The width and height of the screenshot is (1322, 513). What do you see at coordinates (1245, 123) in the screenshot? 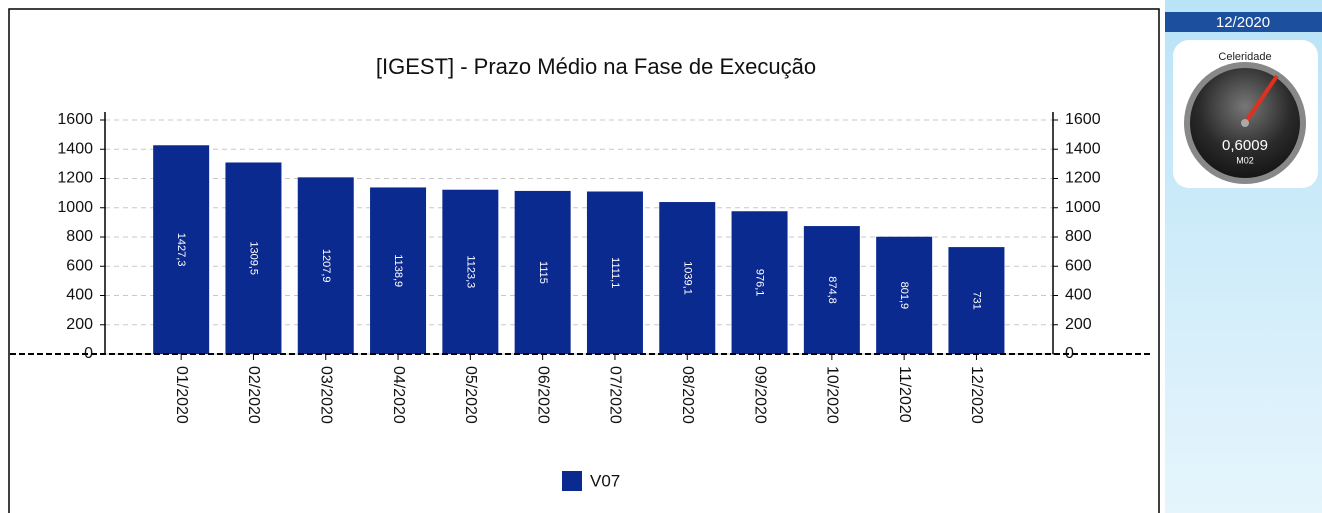
I see `gauge-hub` at bounding box center [1245, 123].